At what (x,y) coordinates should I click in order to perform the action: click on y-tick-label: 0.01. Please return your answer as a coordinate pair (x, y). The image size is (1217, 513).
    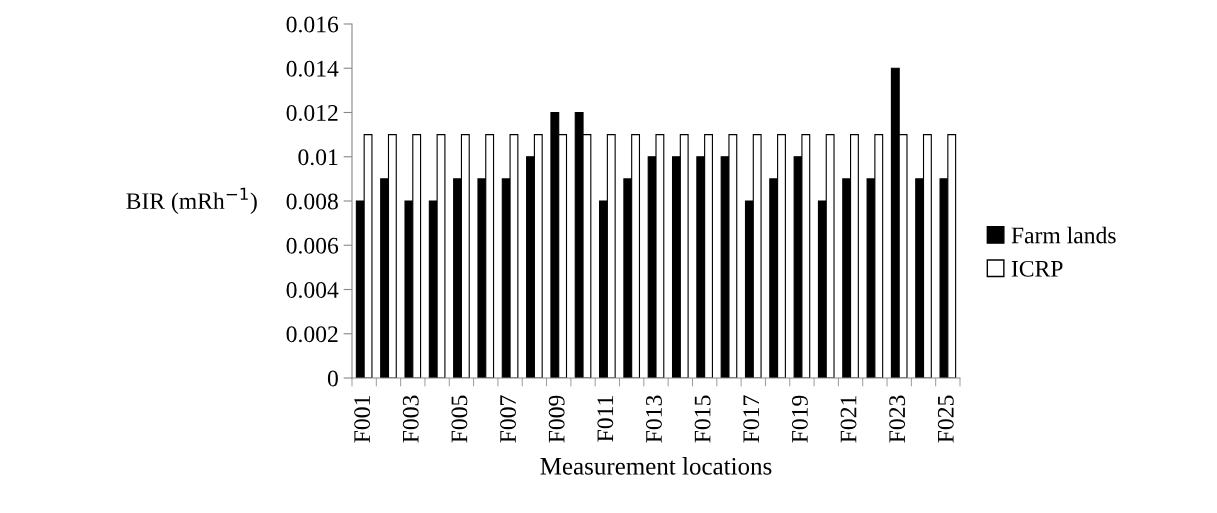
    Looking at the image, I should click on (318, 157).